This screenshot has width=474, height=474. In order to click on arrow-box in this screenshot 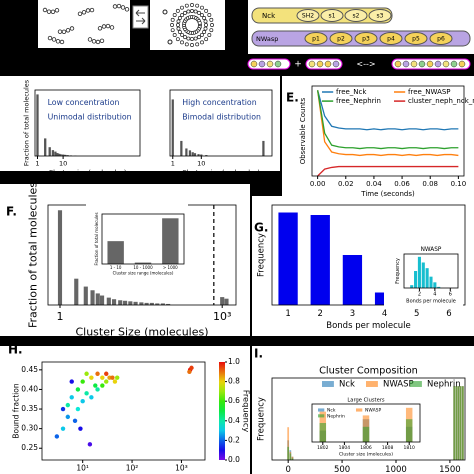, I will do `click(140, 17)`.